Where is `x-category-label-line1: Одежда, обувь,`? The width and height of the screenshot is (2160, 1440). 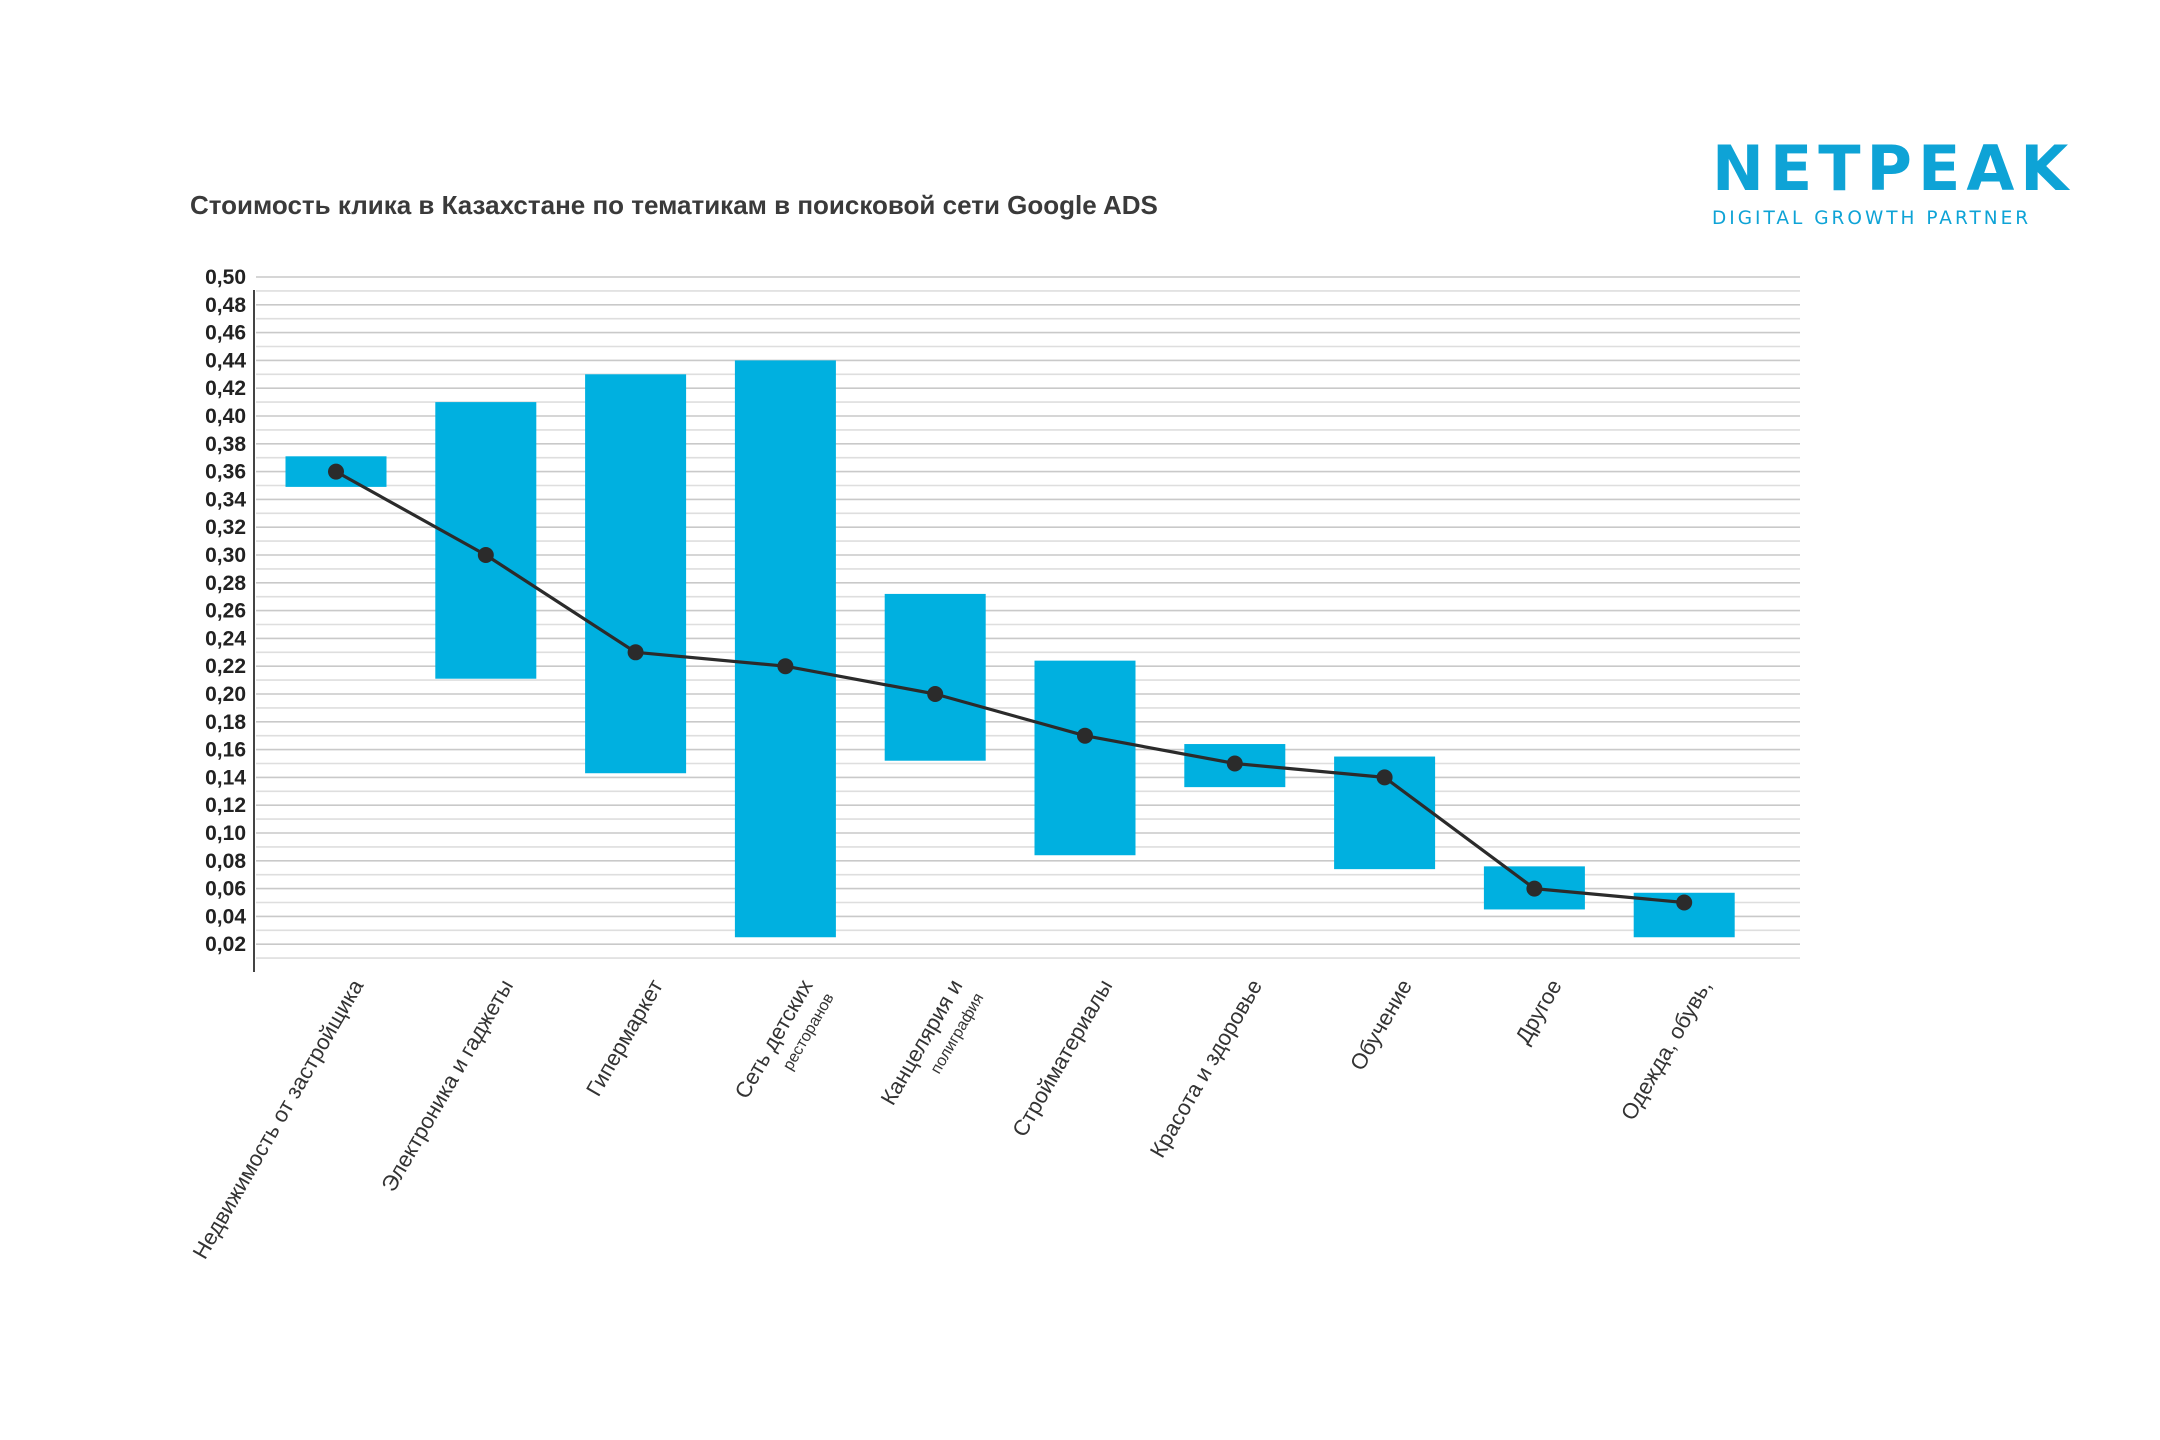
x-category-label-line1: Одежда, обувь, is located at coordinates (1666, 1049).